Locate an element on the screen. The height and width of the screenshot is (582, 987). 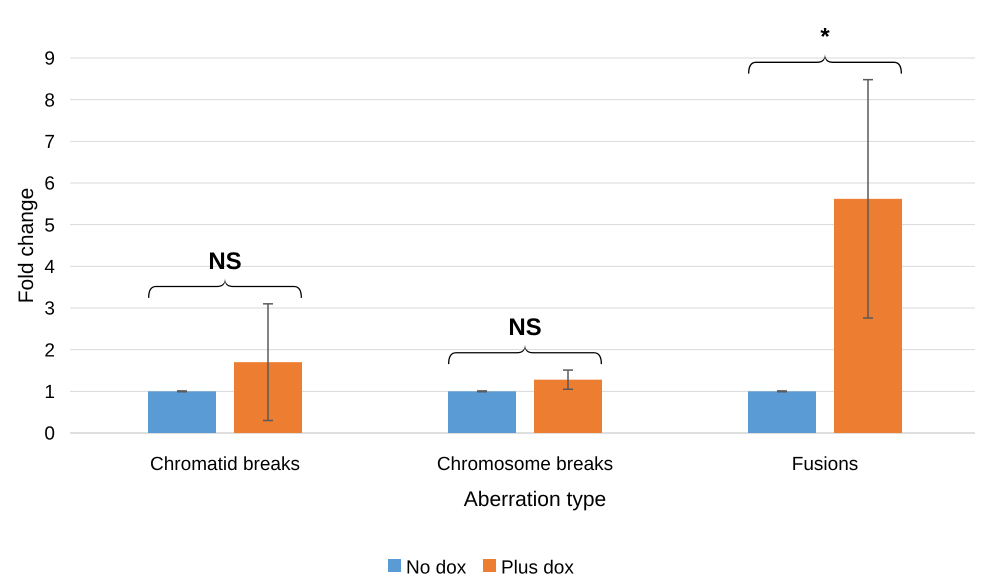
y-axis-title: Fold change is located at coordinates (26, 246).